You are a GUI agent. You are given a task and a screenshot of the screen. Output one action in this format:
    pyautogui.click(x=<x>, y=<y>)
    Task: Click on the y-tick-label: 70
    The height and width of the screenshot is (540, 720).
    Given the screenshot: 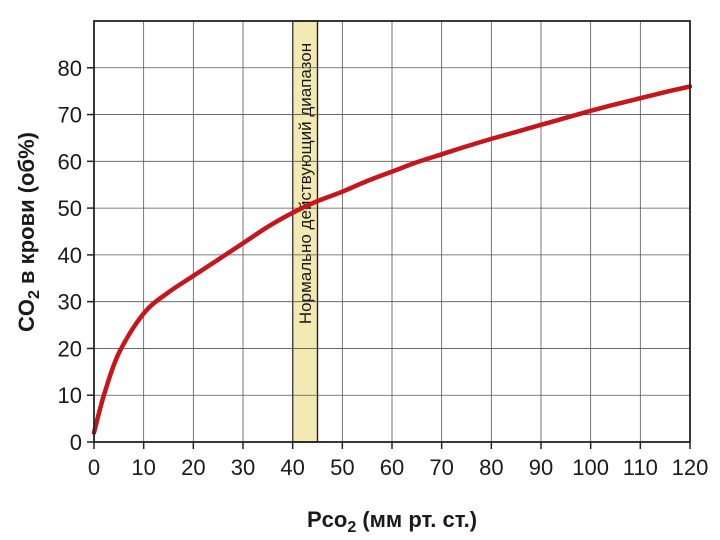 What is the action you would take?
    pyautogui.click(x=70, y=115)
    